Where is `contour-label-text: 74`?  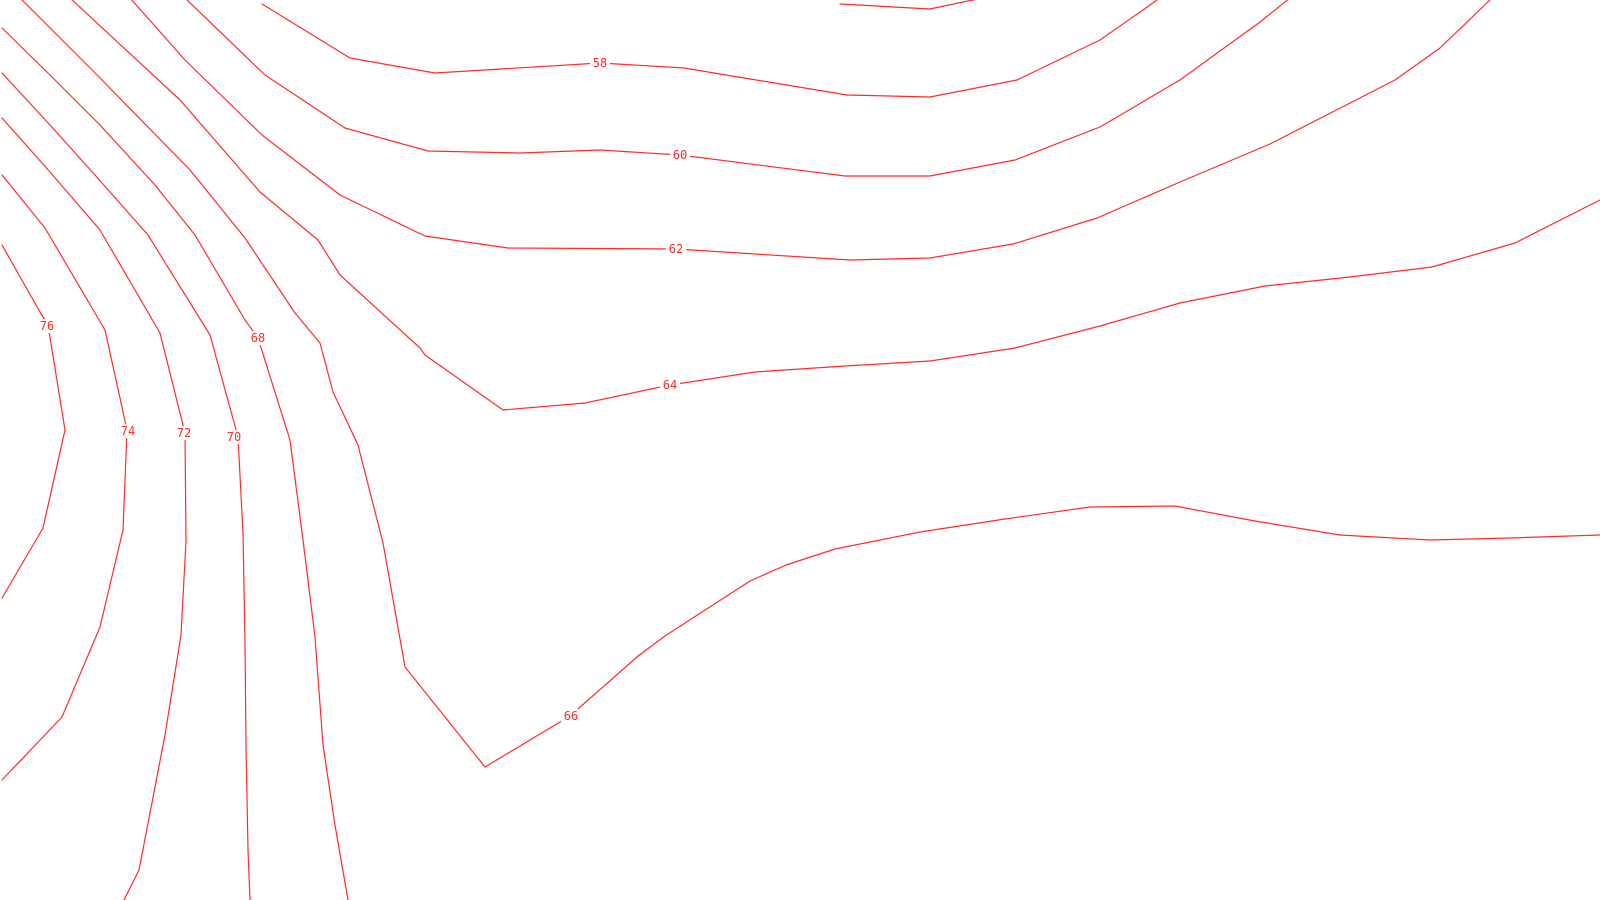 contour-label-text: 74 is located at coordinates (128, 431).